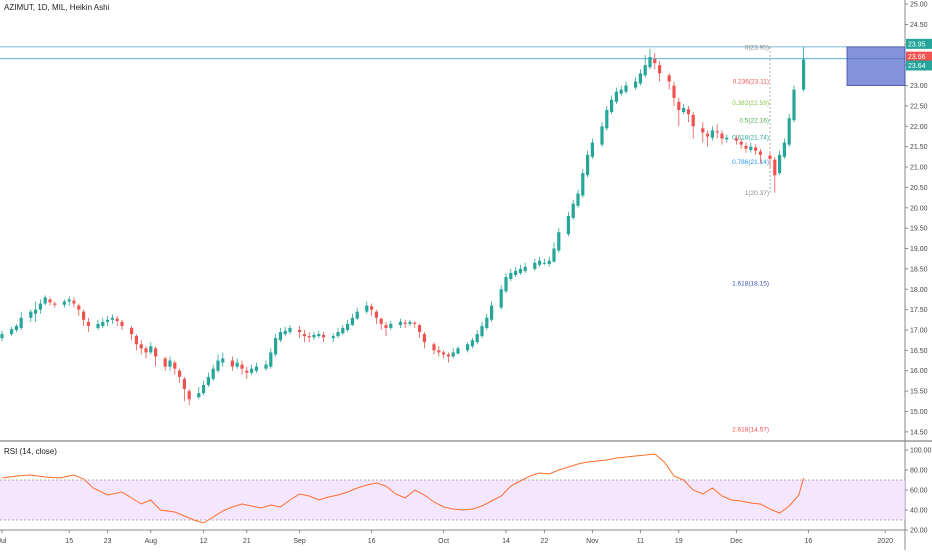 The image size is (932, 555). What do you see at coordinates (919, 208) in the screenshot?
I see `price-tick-label: 20.00` at bounding box center [919, 208].